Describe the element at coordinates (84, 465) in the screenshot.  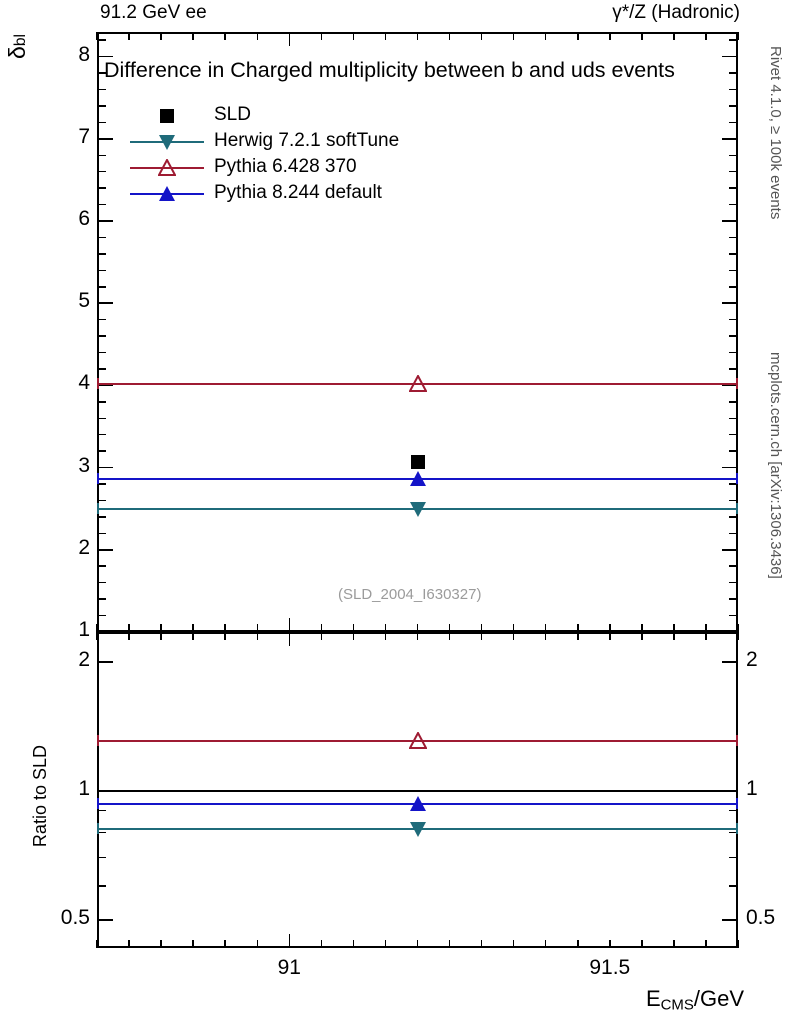
I see `y-tick-label: 3` at that location.